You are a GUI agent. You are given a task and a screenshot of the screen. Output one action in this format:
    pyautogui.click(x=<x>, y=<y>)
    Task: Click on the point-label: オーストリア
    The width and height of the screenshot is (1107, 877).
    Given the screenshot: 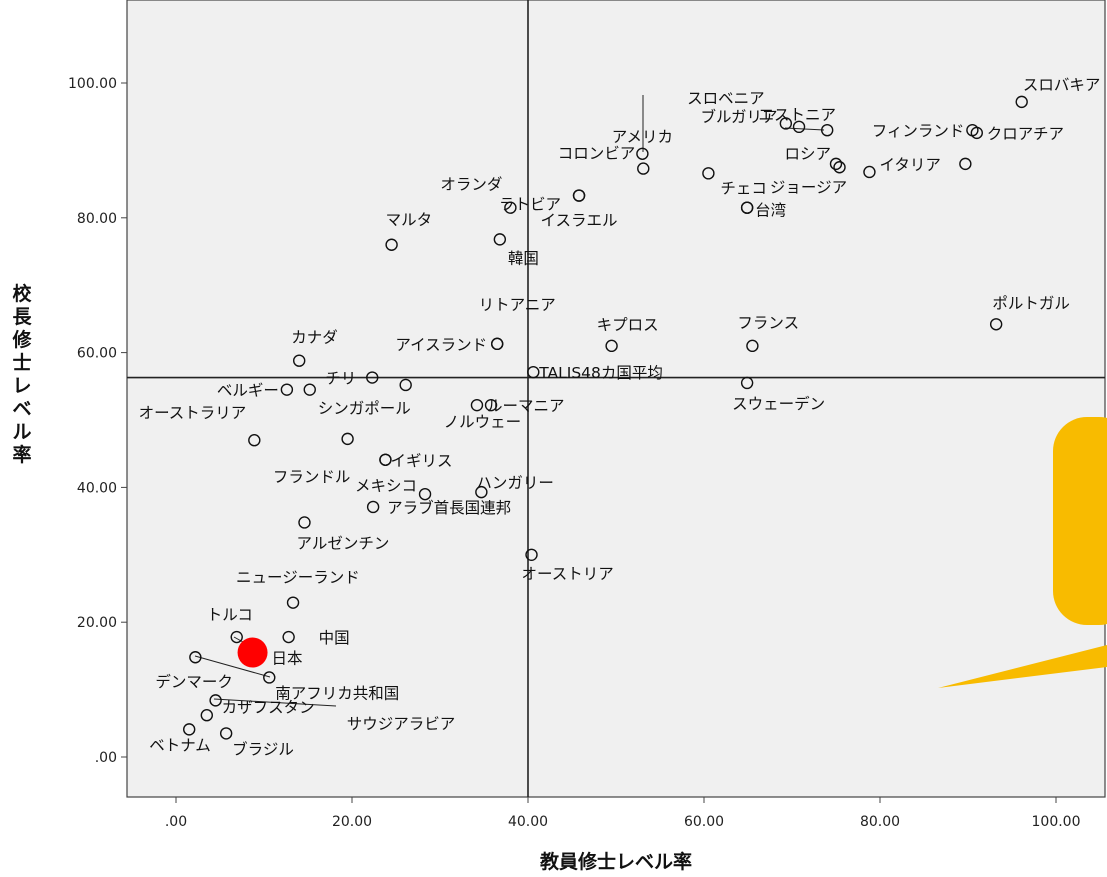 What is the action you would take?
    pyautogui.click(x=568, y=574)
    